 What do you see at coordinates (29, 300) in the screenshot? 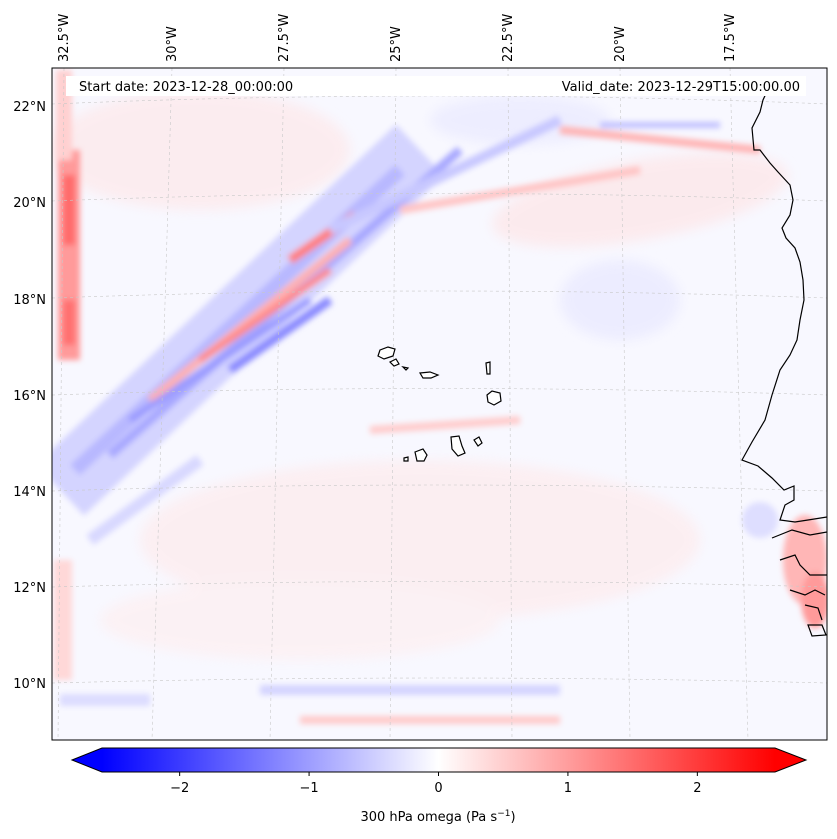
I see `lat-label: 18°N` at bounding box center [29, 300].